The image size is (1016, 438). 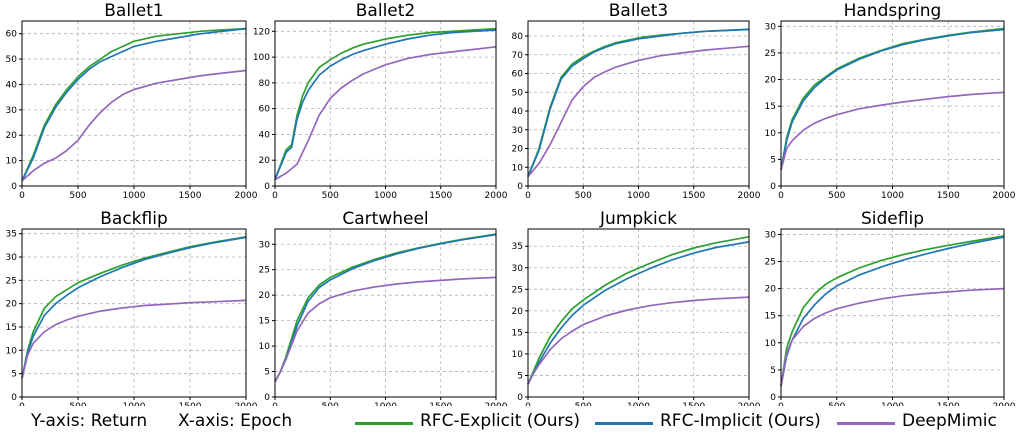 I want to click on y-tick-label: 50, so click(x=518, y=93).